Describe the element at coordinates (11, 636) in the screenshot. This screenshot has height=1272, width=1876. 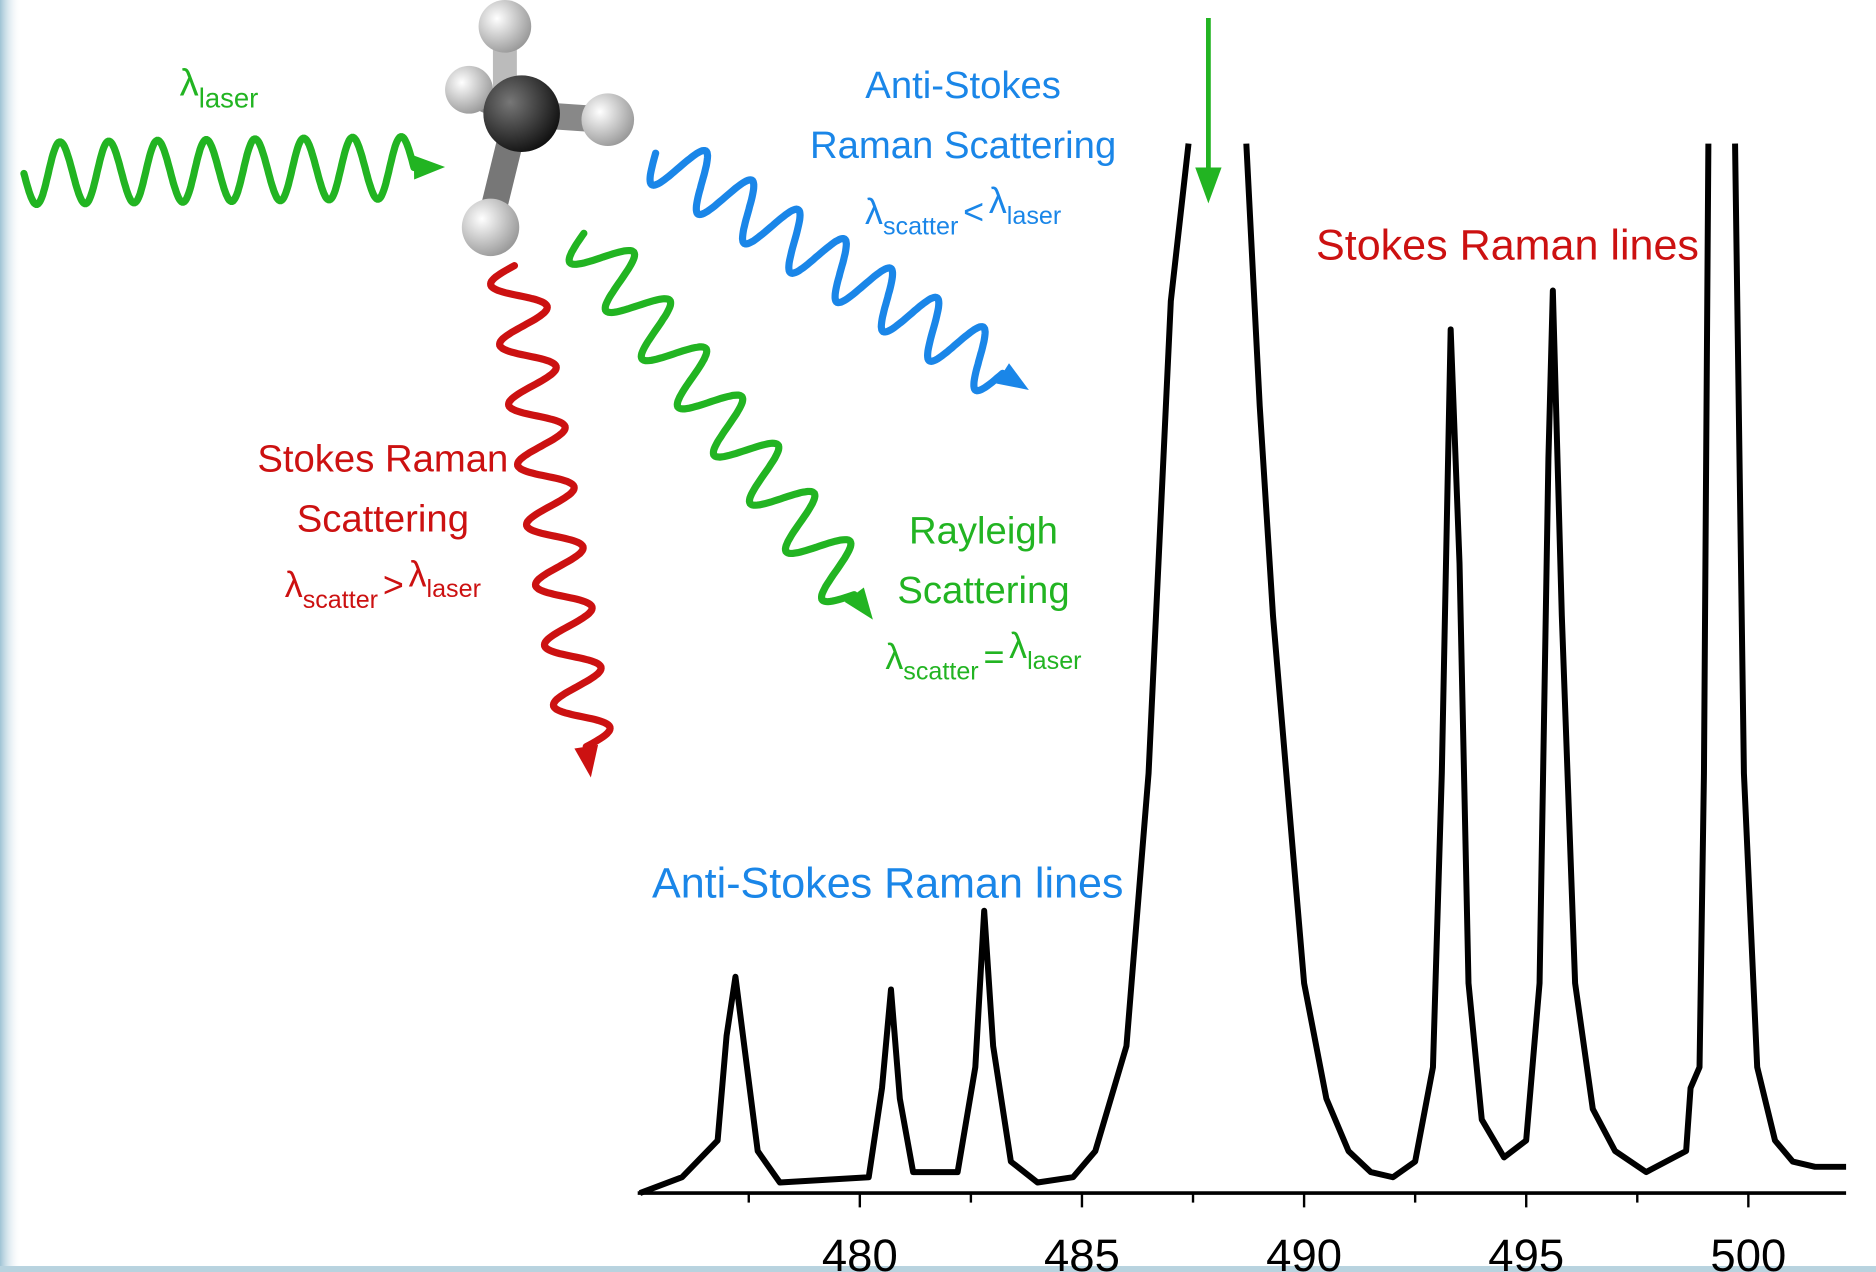
I see `edge-shade` at that location.